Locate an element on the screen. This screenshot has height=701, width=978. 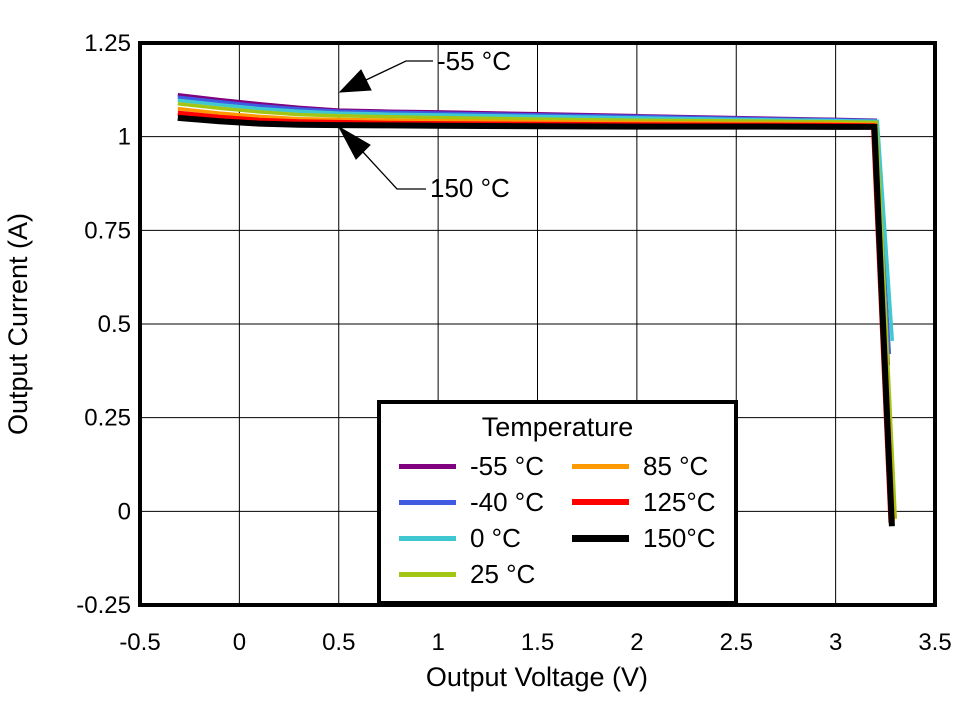
x-tick-label: 0.5 is located at coordinates (338, 642).